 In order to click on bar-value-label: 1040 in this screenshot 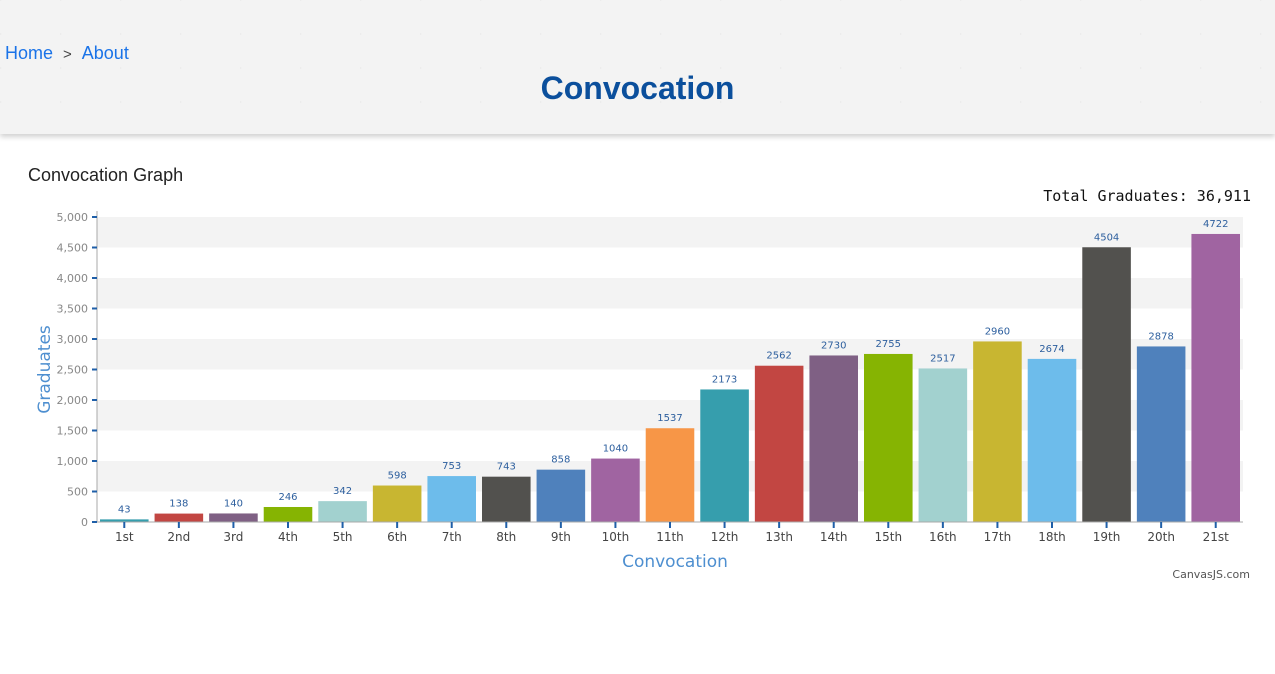, I will do `click(615, 449)`.